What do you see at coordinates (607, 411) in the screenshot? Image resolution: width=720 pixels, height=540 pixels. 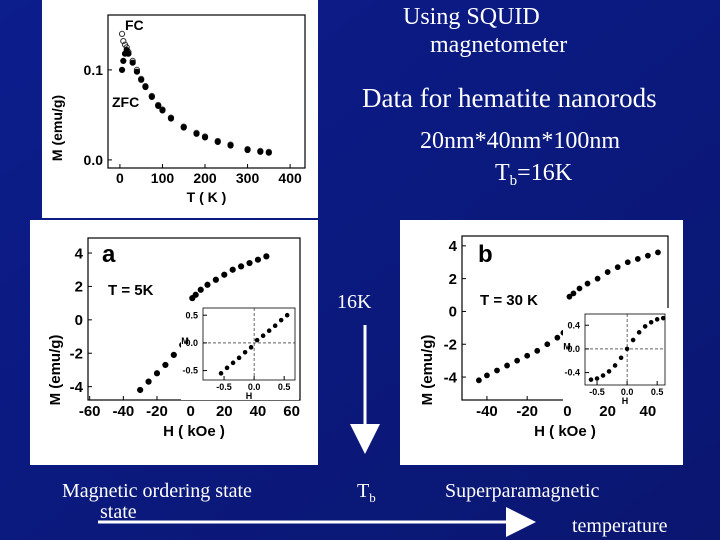 I see `x-tick-label: 20` at bounding box center [607, 411].